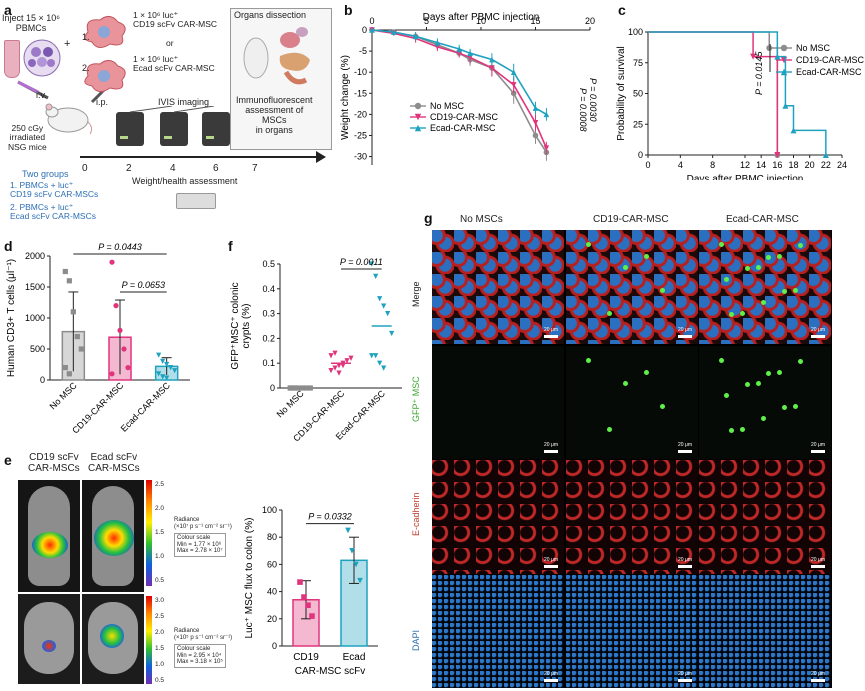 The width and height of the screenshot is (865, 691). Describe the element at coordinates (306, 657) in the screenshot. I see `chart-e-category-label: CD19` at that location.